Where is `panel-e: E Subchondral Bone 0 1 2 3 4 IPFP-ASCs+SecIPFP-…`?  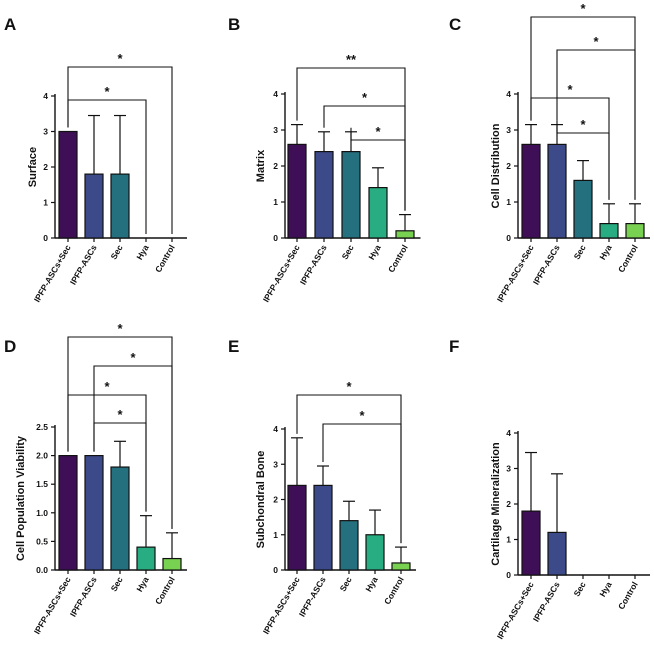 panel-e: E Subchondral Bone 0 1 2 3 4 IPFP-ASCs+SecIPFP-… is located at coordinates (322, 486).